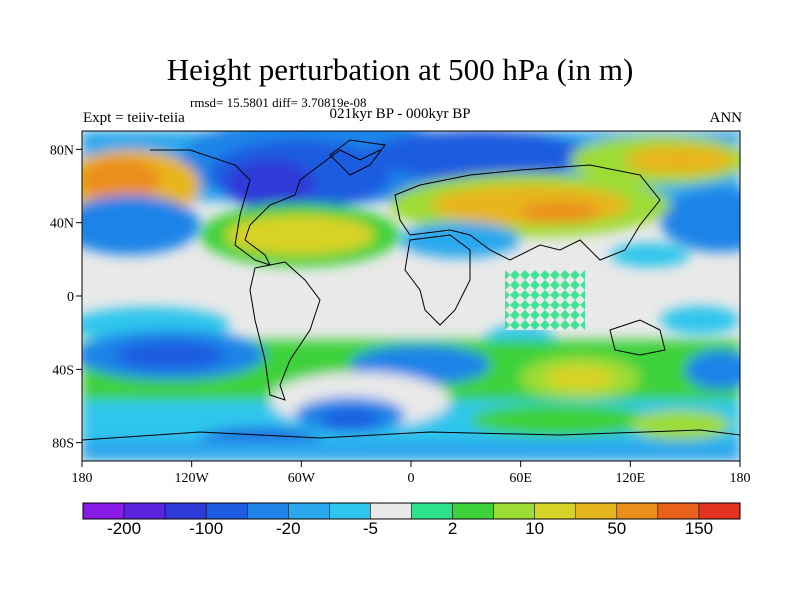 The height and width of the screenshot is (600, 800). I want to click on lat-tick-label: 40N, so click(62, 224).